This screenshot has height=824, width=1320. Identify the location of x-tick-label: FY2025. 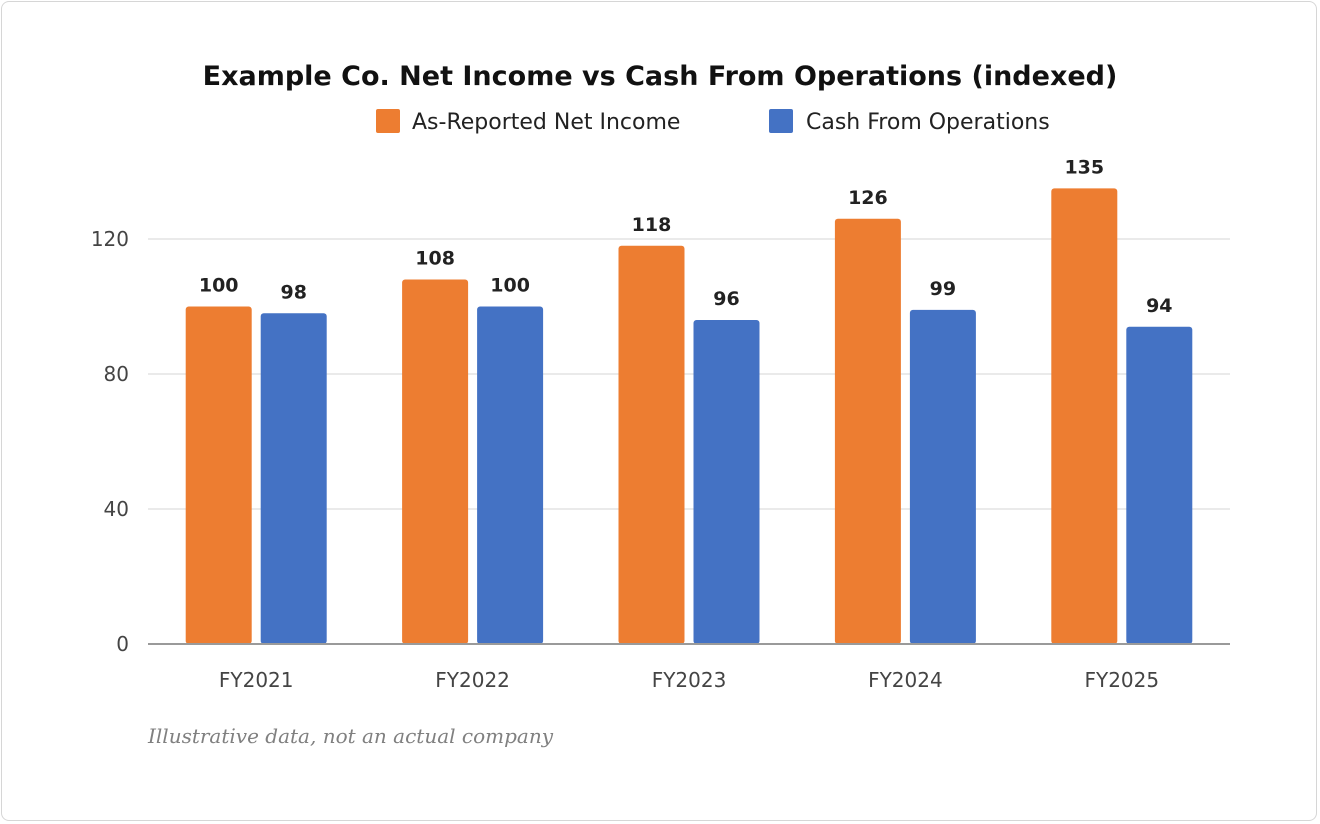
(1121, 680).